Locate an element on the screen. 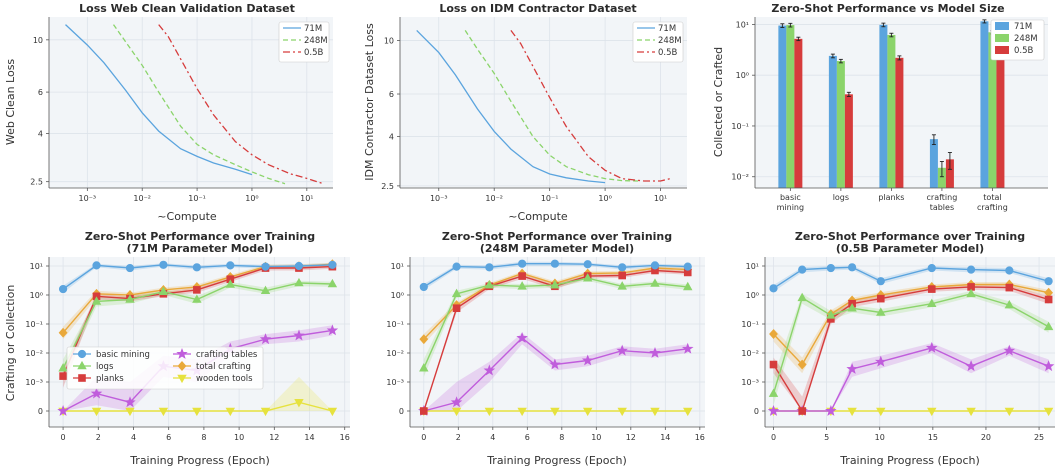  bar-71m-basic-mining is located at coordinates (782, 107).